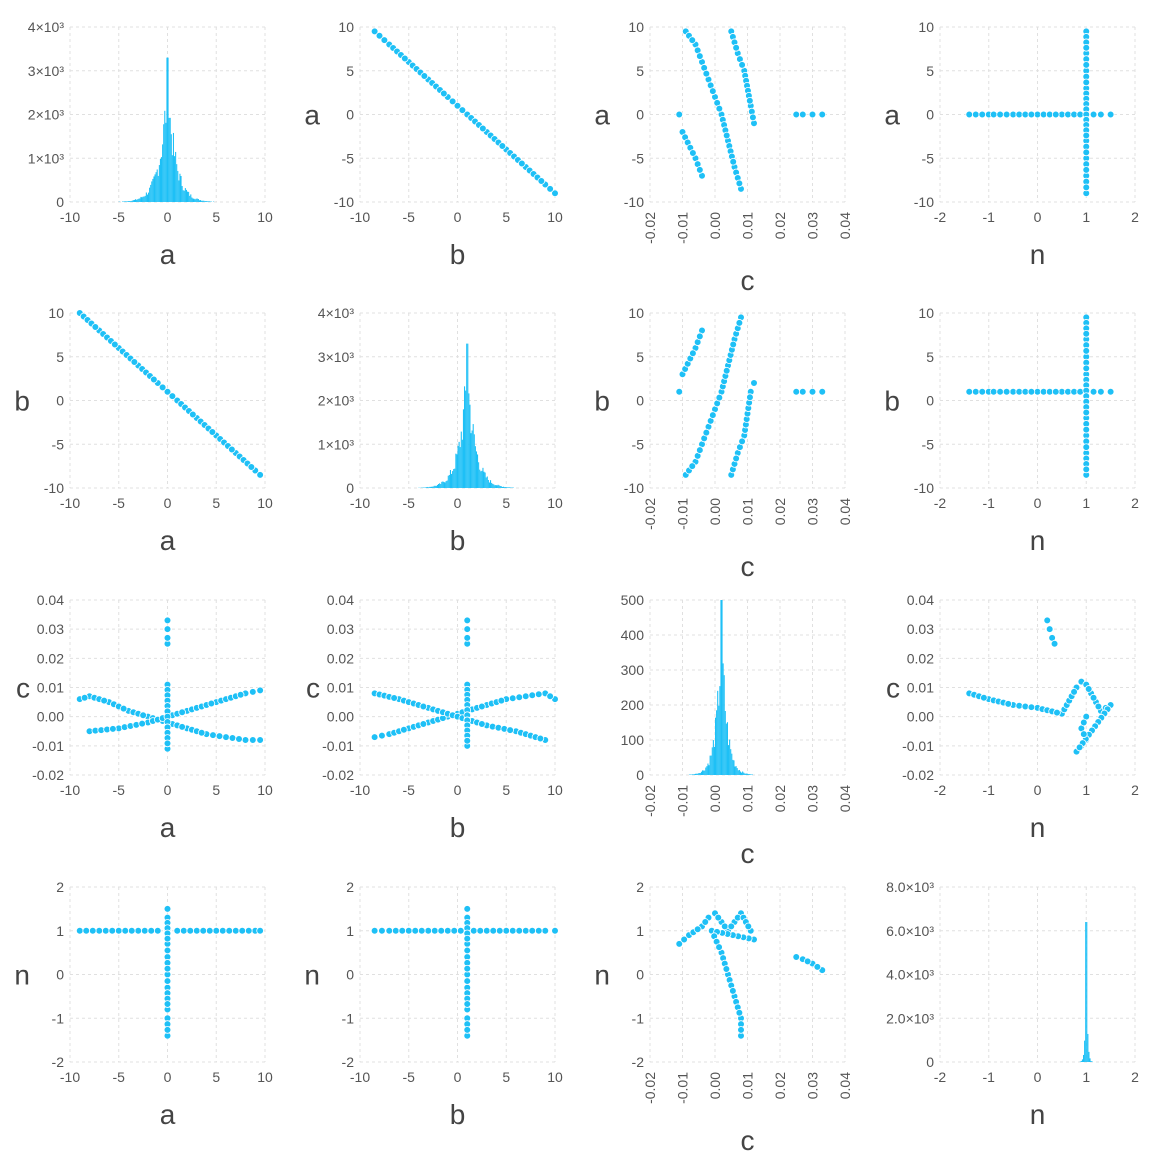  What do you see at coordinates (56, 313) in the screenshot?
I see `y-tick-label: 10` at bounding box center [56, 313].